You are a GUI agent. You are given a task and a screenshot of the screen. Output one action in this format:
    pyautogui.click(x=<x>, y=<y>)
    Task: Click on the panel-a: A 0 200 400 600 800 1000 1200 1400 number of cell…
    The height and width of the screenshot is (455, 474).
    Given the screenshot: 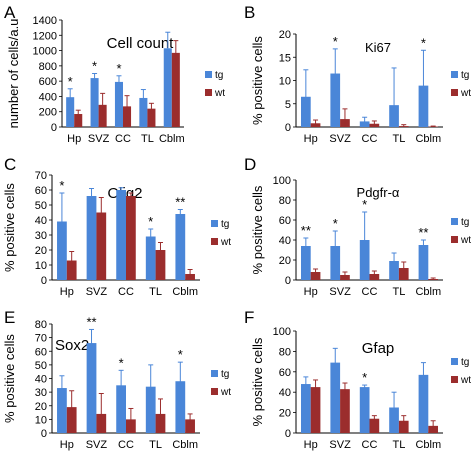 What is the action you would take?
    pyautogui.click(x=114, y=74)
    